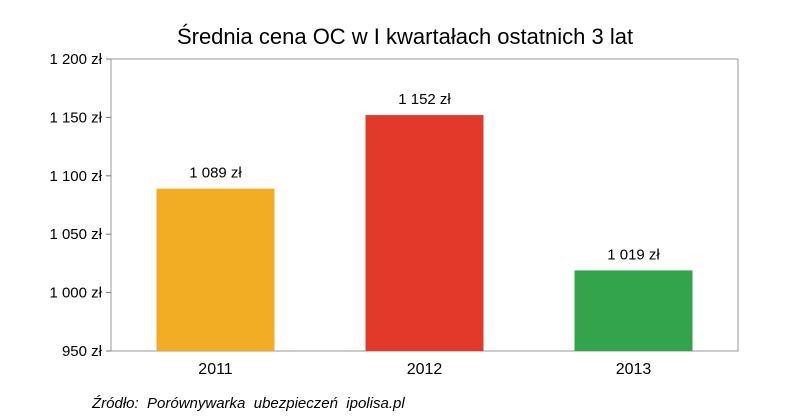 The image size is (788, 418). Describe the element at coordinates (82, 351) in the screenshot. I see `y-tick-label: 950 zł` at that location.